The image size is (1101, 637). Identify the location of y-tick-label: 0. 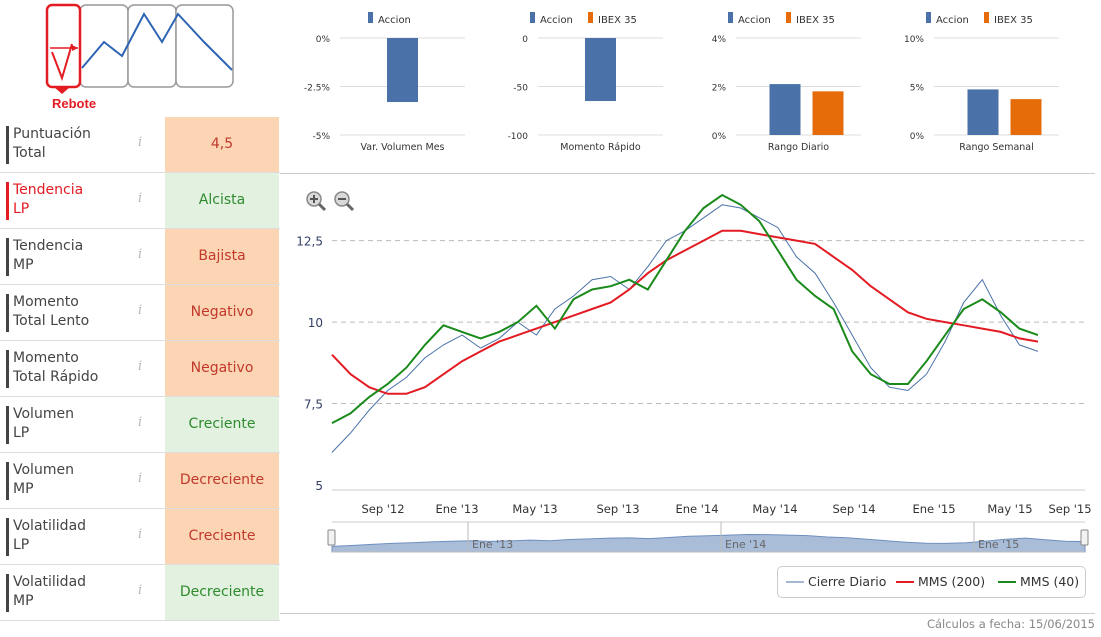
(525, 40).